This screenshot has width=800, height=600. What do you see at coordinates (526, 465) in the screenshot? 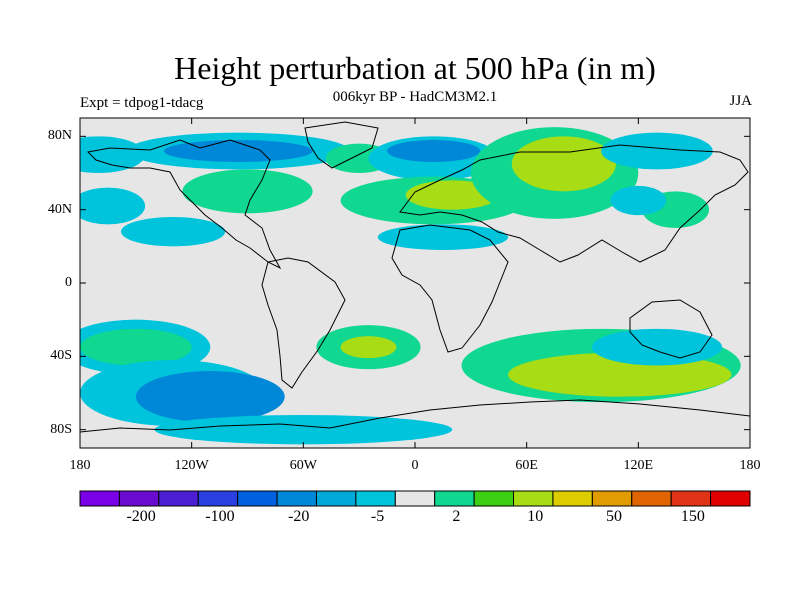
I see `lon-label-4: 60E` at bounding box center [526, 465].